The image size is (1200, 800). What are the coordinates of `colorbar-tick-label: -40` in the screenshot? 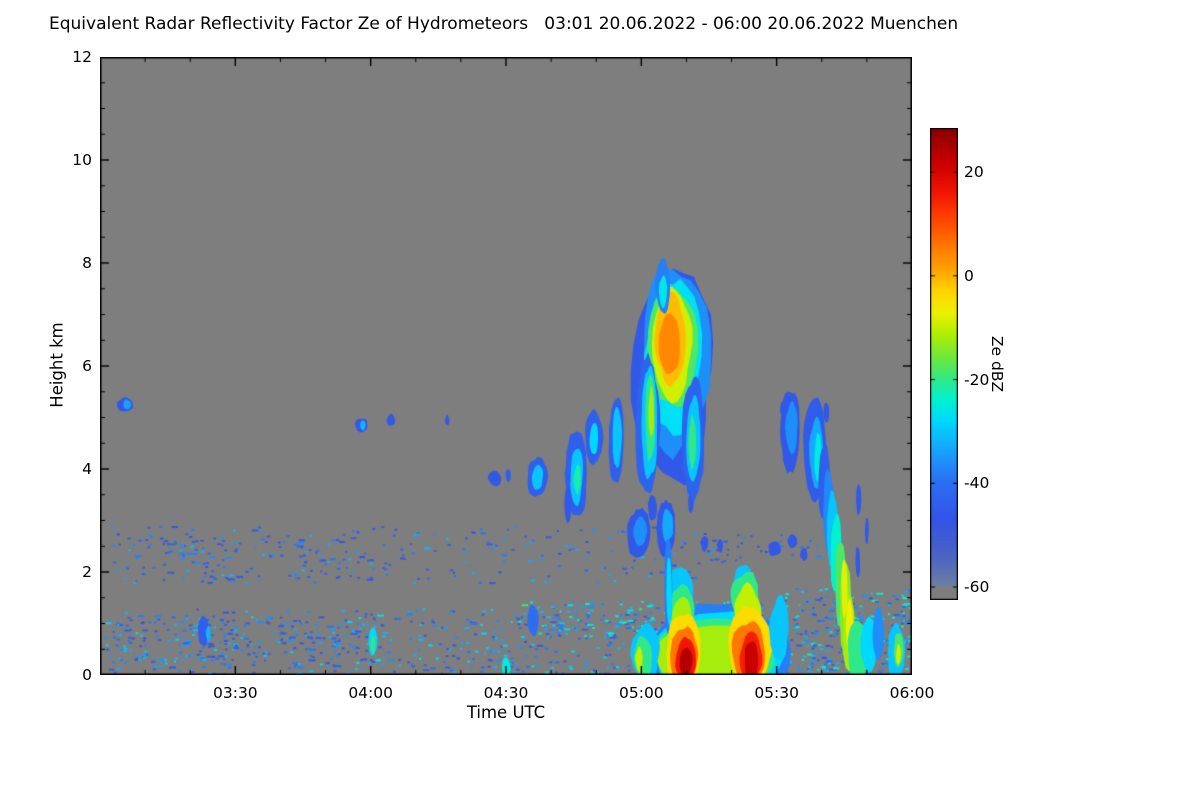 It's located at (977, 483).